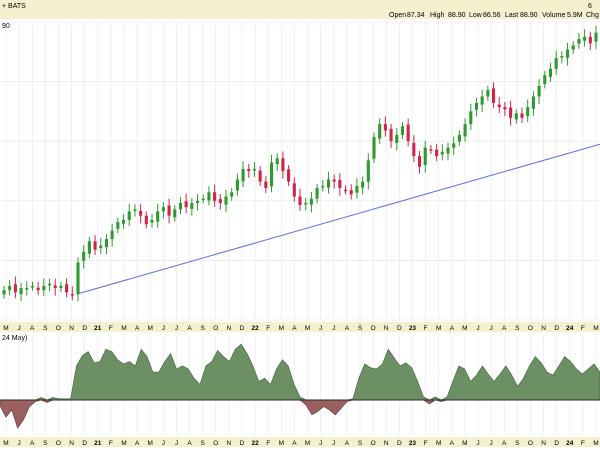 This screenshot has width=600, height=450. I want to click on indicator-area-negative, so click(300, 414).